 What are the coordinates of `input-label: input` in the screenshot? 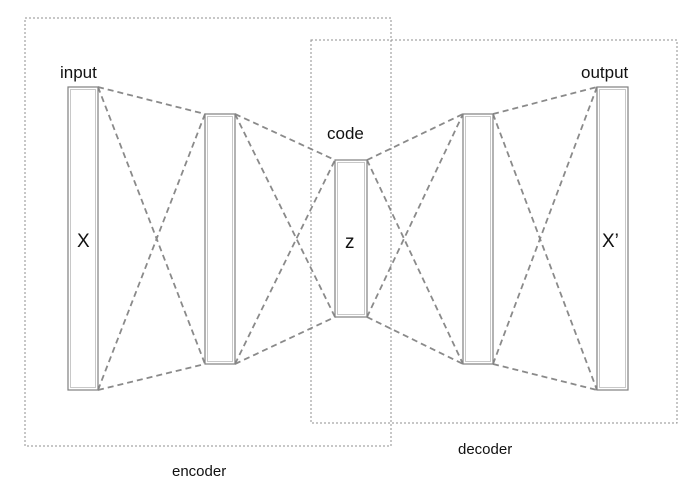 It's located at (78, 72).